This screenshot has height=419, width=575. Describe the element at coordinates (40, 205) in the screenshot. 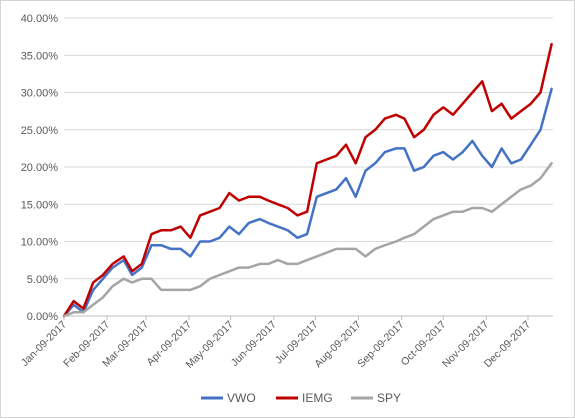

I see `y-tick-label: 15.00%` at that location.